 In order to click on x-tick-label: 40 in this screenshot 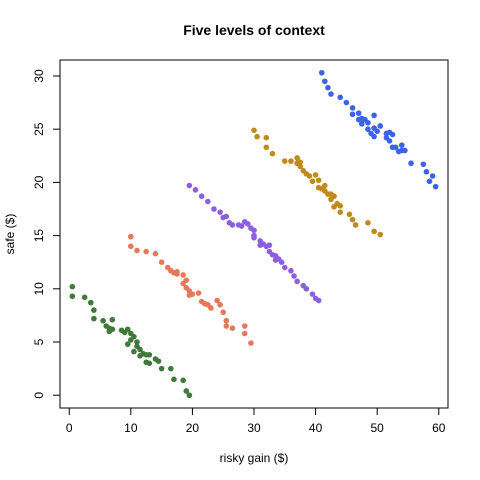, I will do `click(316, 428)`.